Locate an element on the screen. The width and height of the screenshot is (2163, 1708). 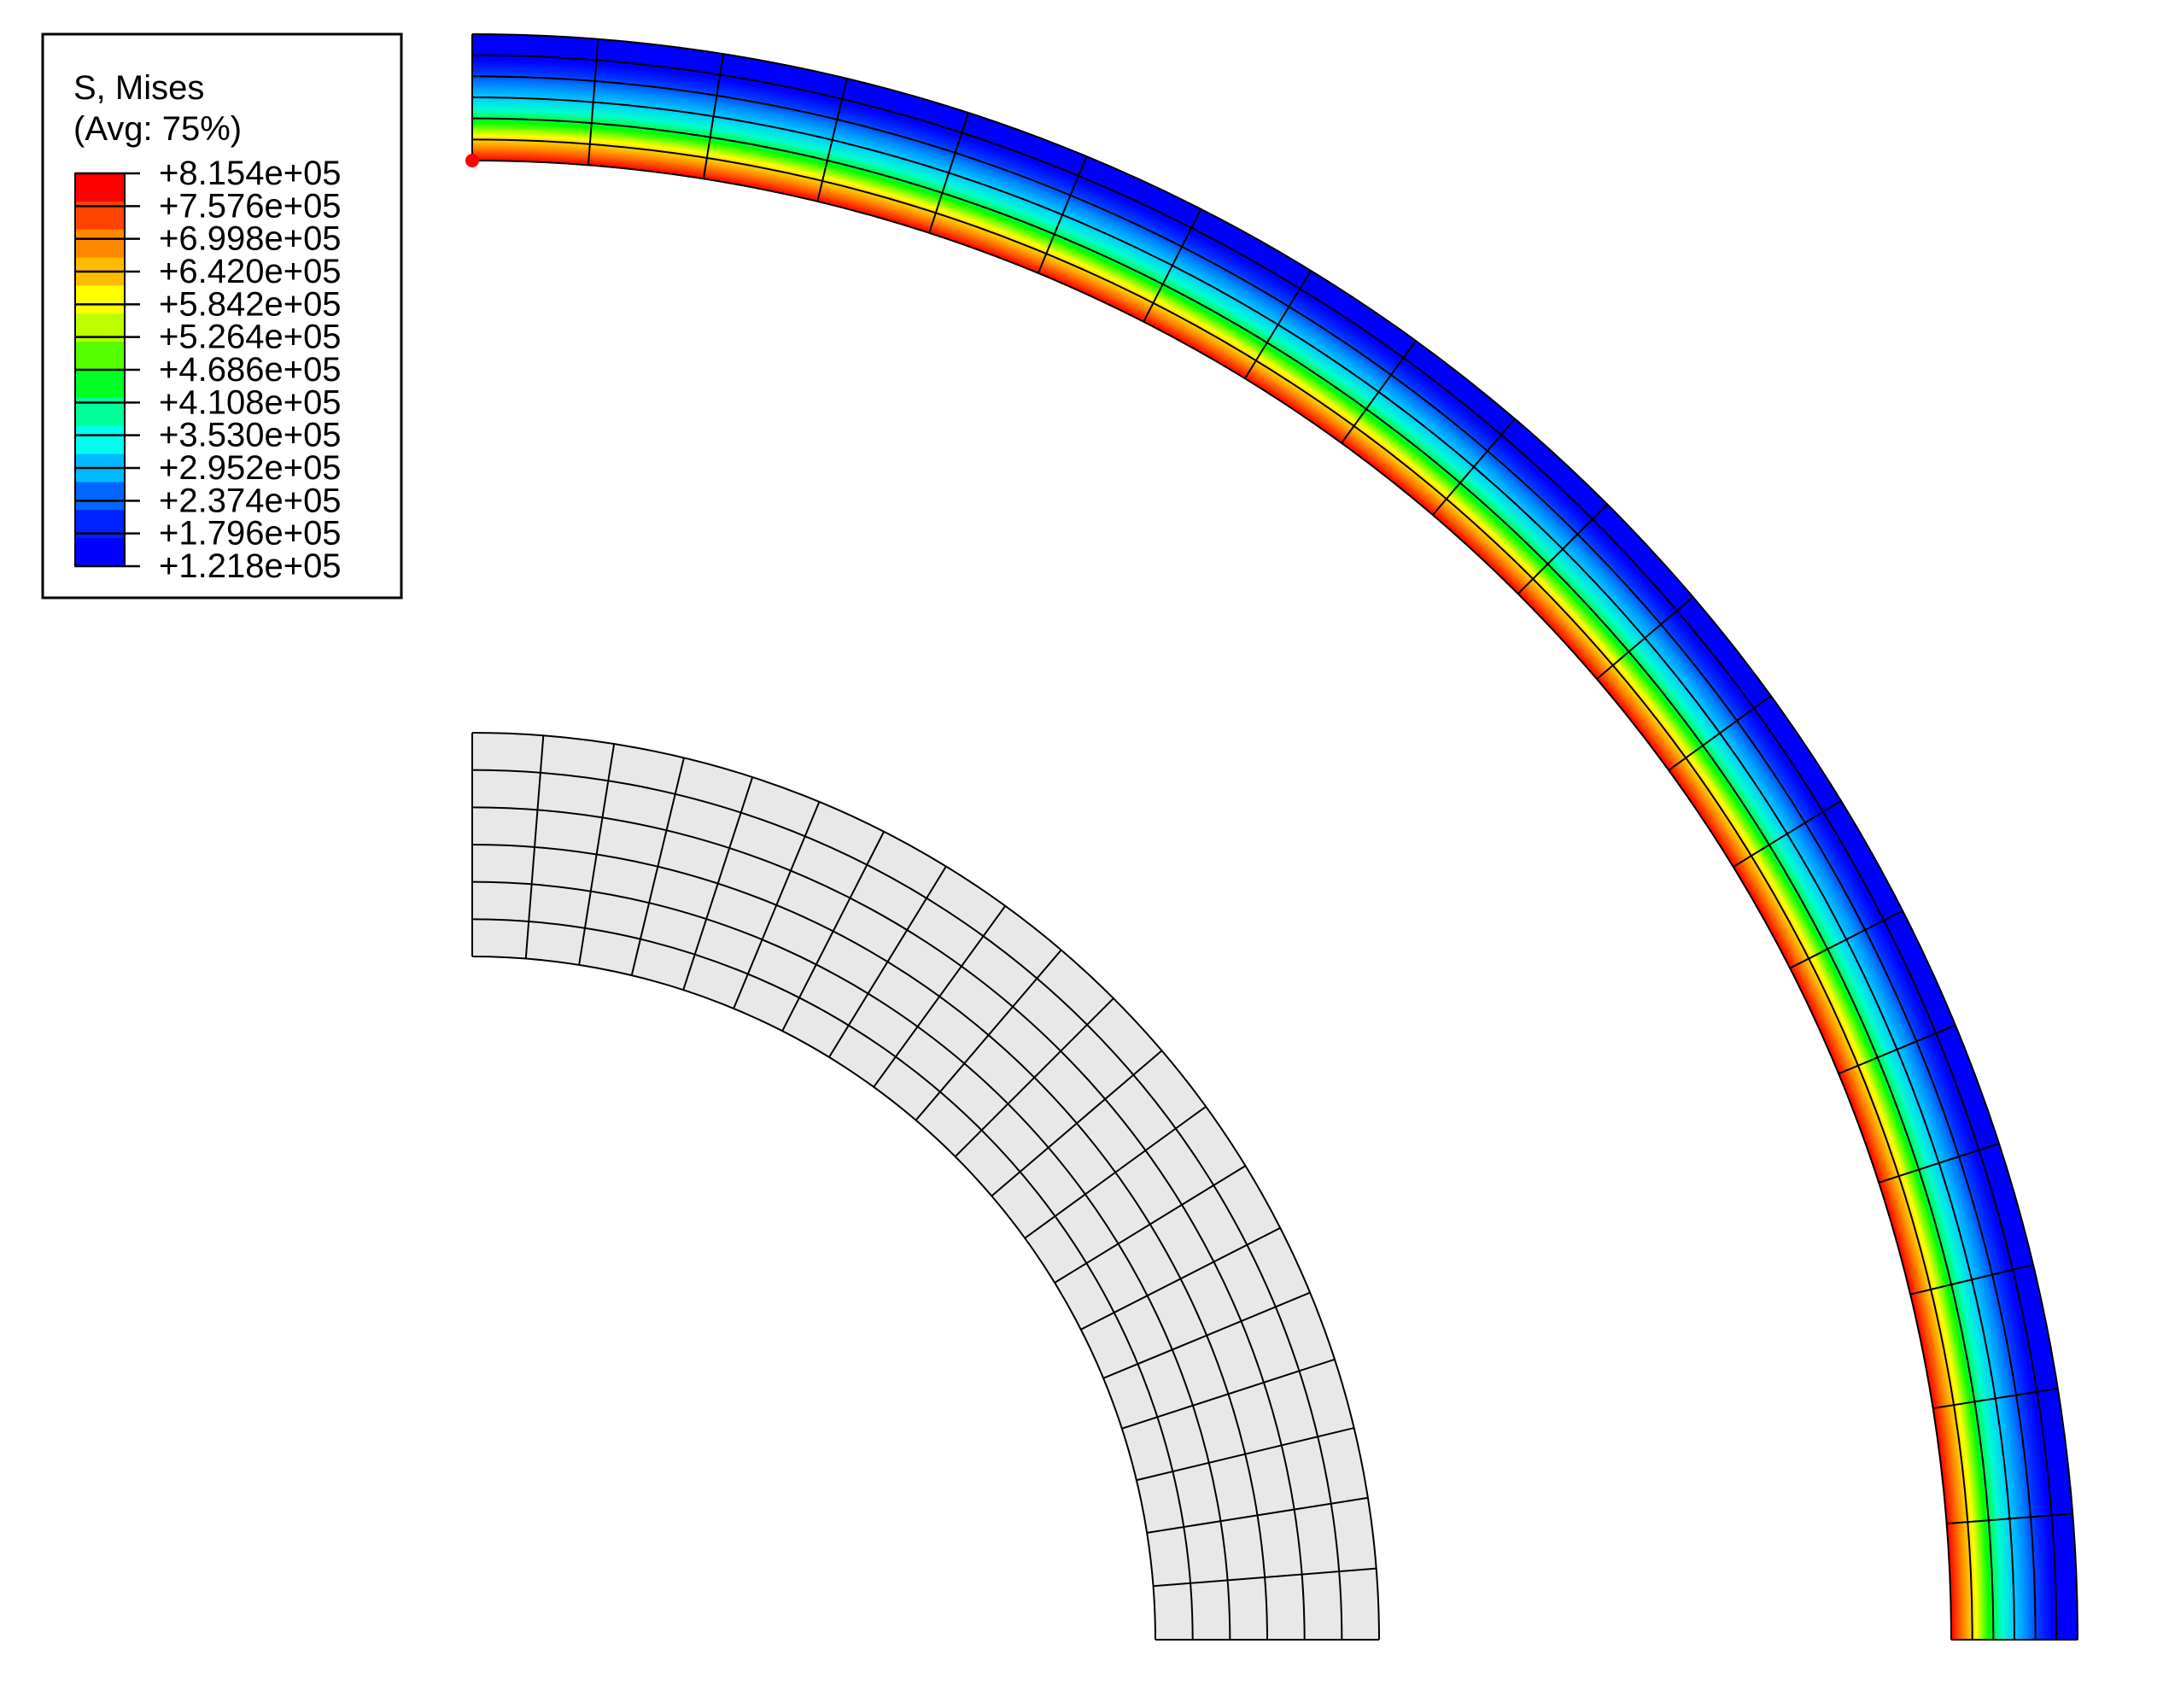
legend-title: S, Mises is located at coordinates (138, 88).